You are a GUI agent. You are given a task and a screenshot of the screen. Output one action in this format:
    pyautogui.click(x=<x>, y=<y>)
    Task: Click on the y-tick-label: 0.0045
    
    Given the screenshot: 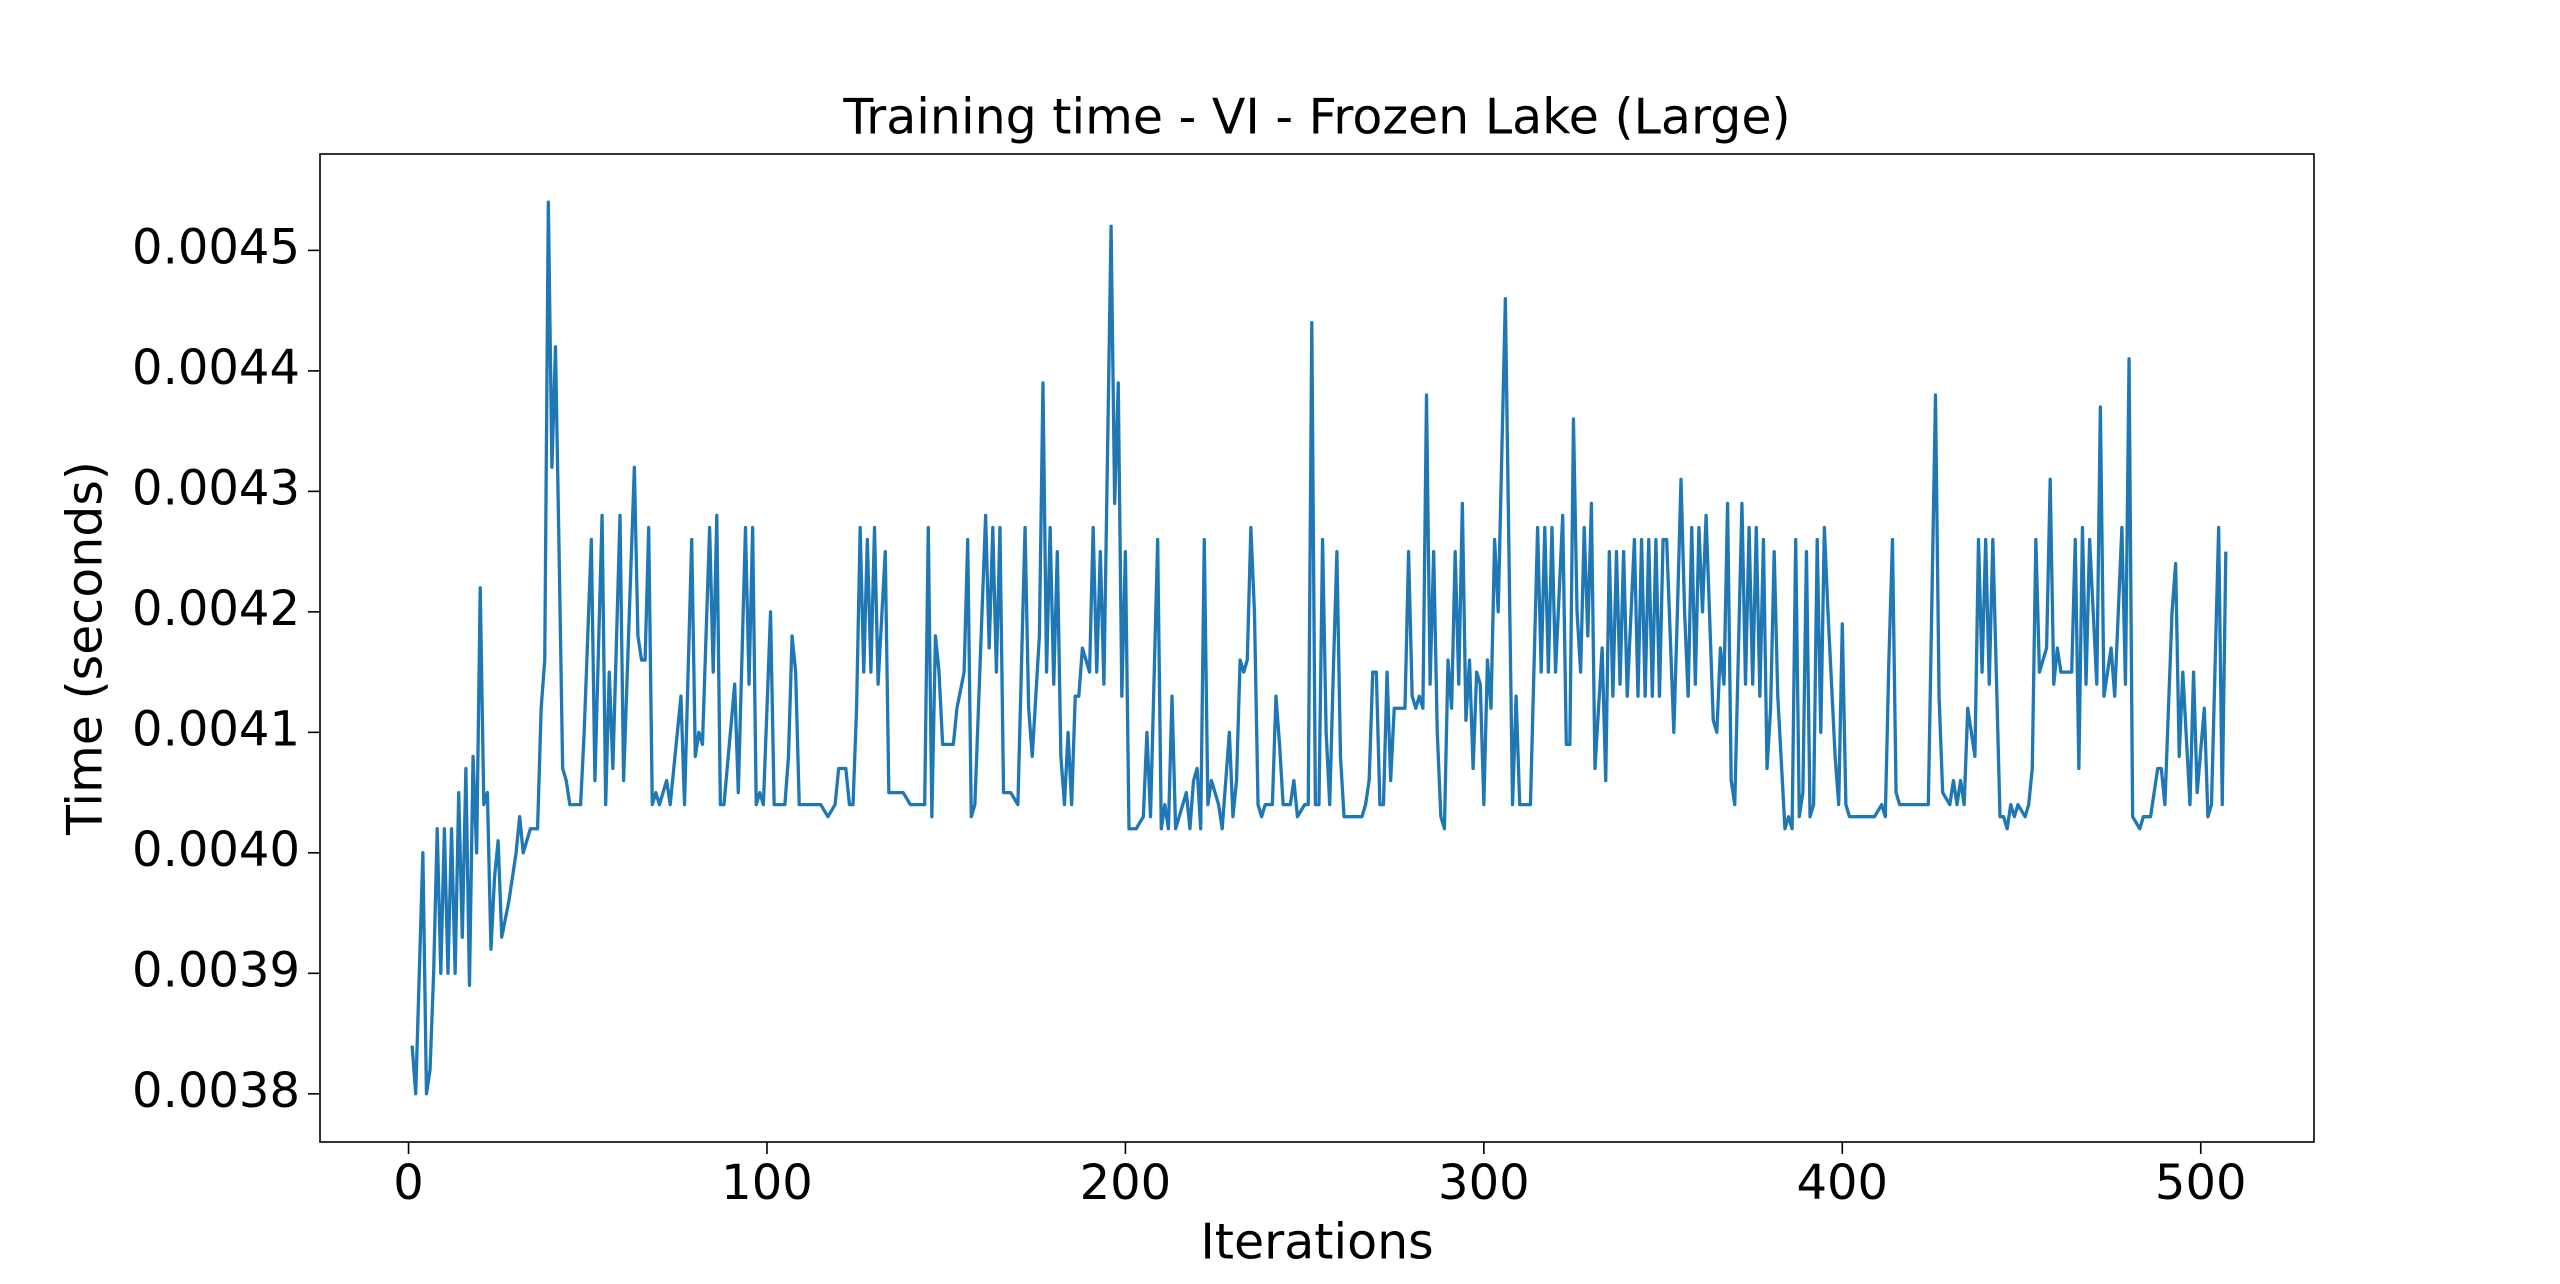 What is the action you would take?
    pyautogui.click(x=216, y=247)
    